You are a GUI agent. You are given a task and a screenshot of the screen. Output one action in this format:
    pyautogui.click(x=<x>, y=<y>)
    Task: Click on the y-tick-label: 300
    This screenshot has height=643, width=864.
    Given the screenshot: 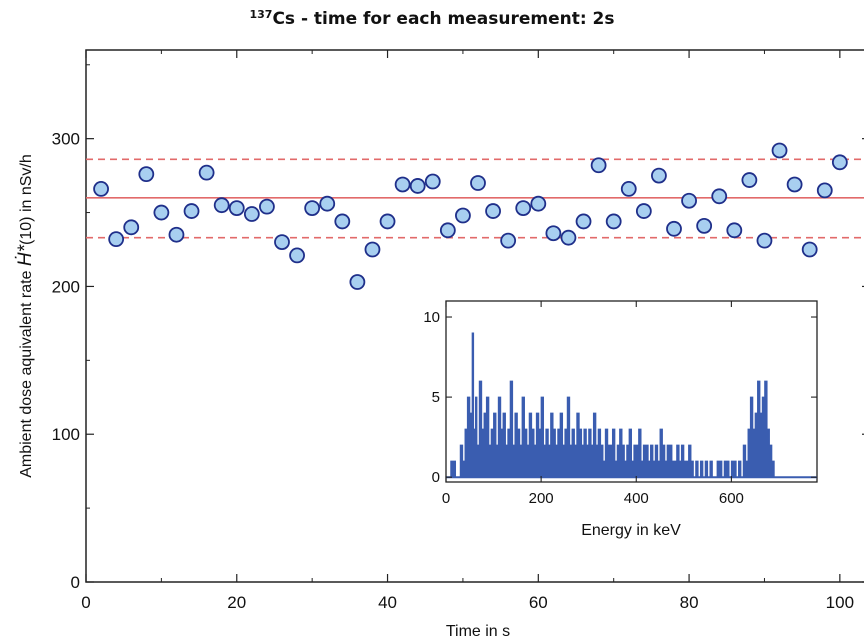 What is the action you would take?
    pyautogui.click(x=66, y=139)
    